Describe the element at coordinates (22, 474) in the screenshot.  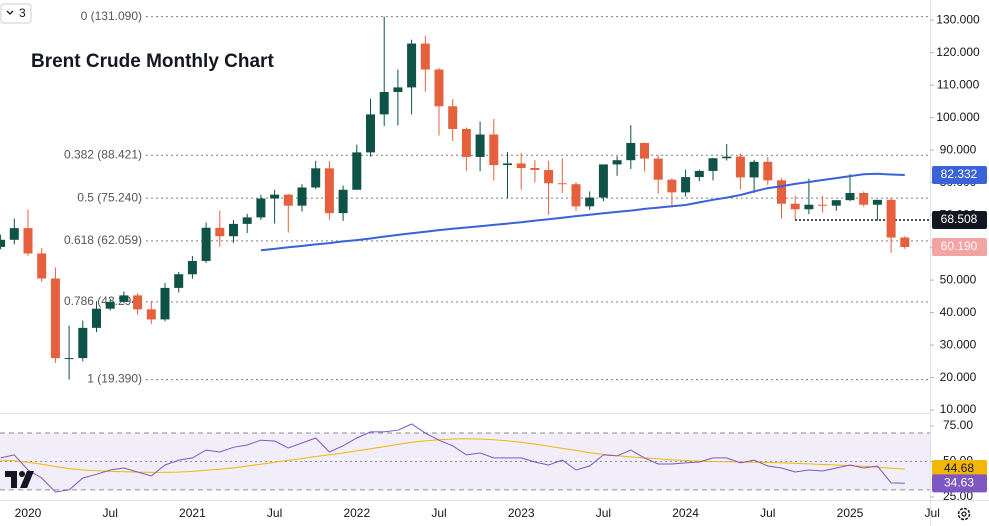
I see `logo-dot` at that location.